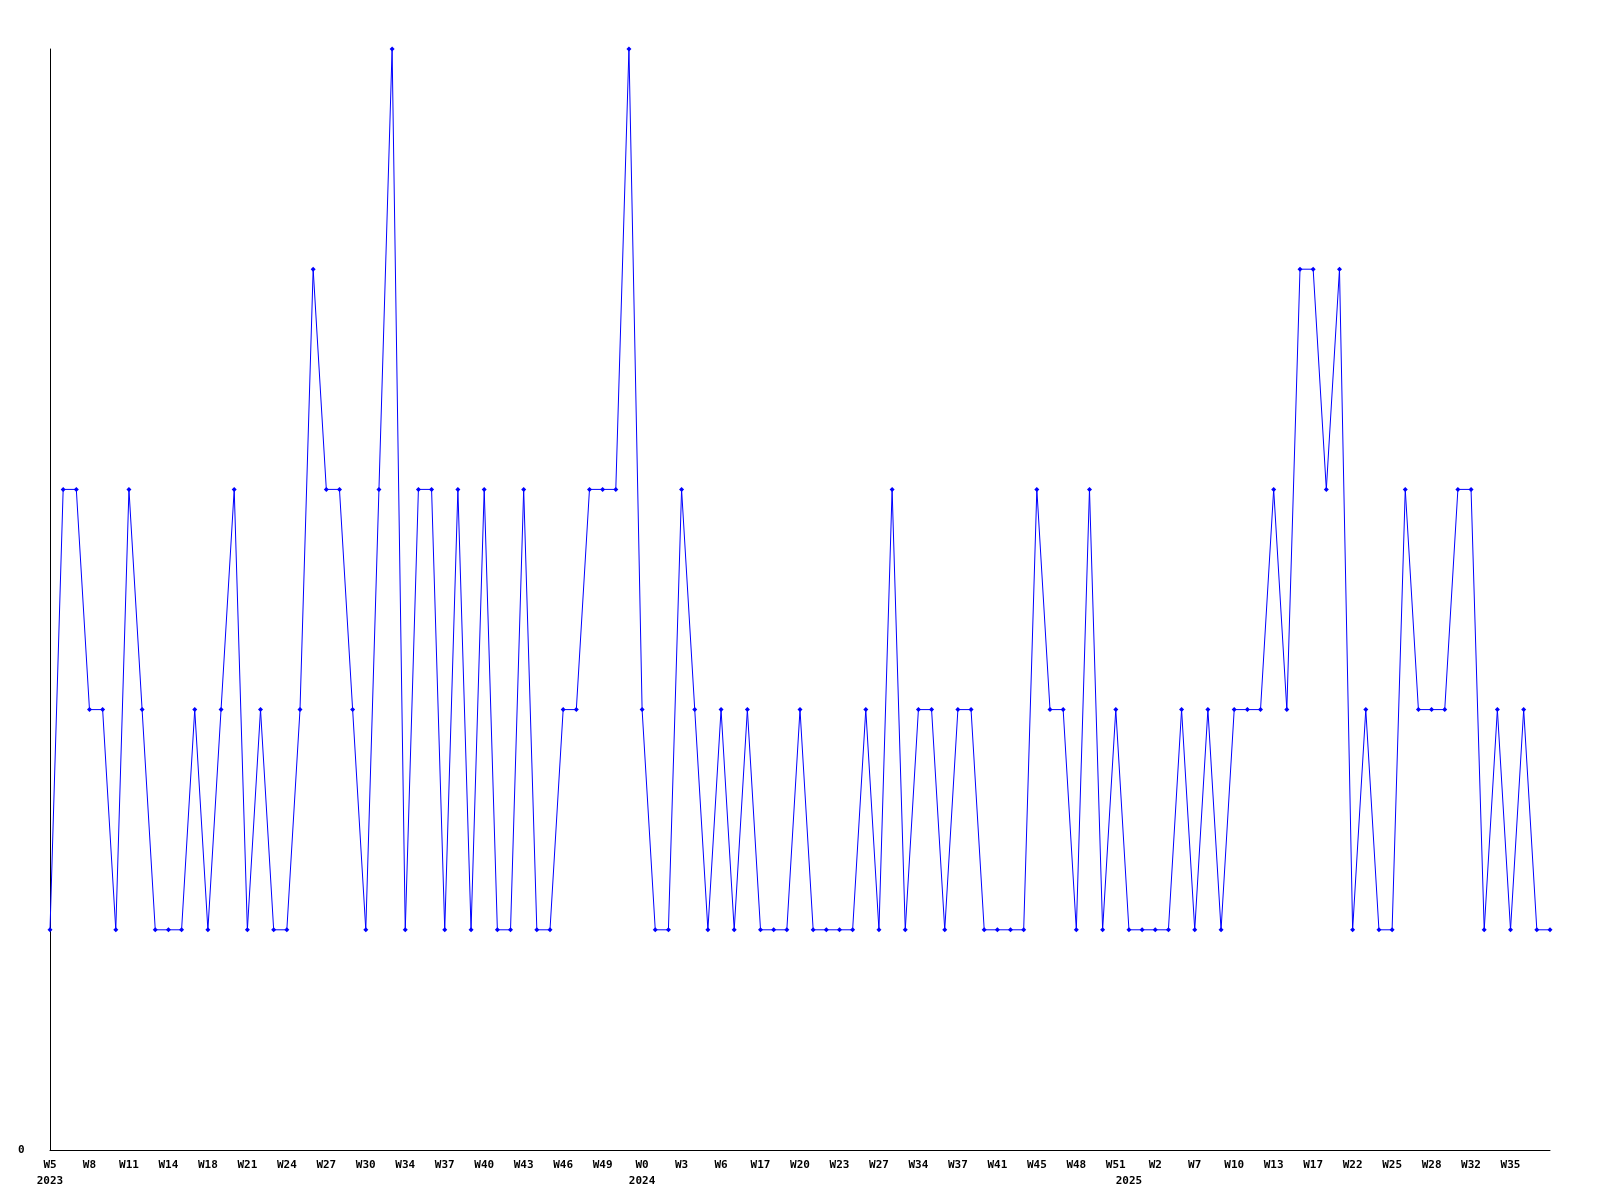 This screenshot has width=1600, height=1200. I want to click on text: 0, so click(21, 1149).